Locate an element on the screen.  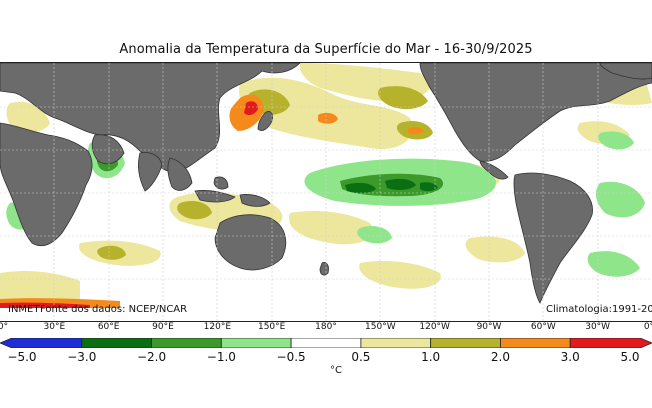
colorbar-tick-label: 1.0 is located at coordinates (431, 357).